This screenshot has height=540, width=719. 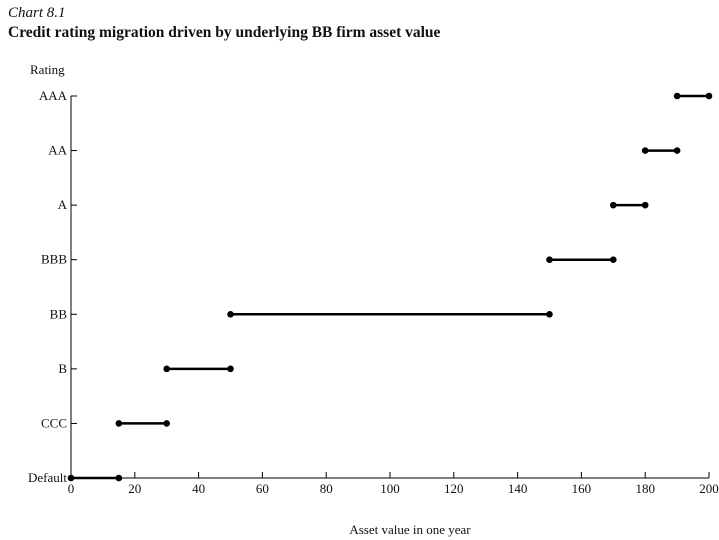 What do you see at coordinates (326, 488) in the screenshot?
I see `x-tick-label: 80` at bounding box center [326, 488].